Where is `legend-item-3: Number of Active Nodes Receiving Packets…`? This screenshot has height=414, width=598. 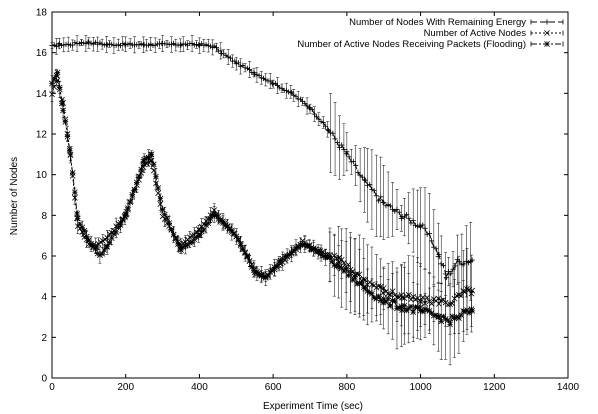 legend-item-3: Number of Active Nodes Receiving Packets… is located at coordinates (430, 44).